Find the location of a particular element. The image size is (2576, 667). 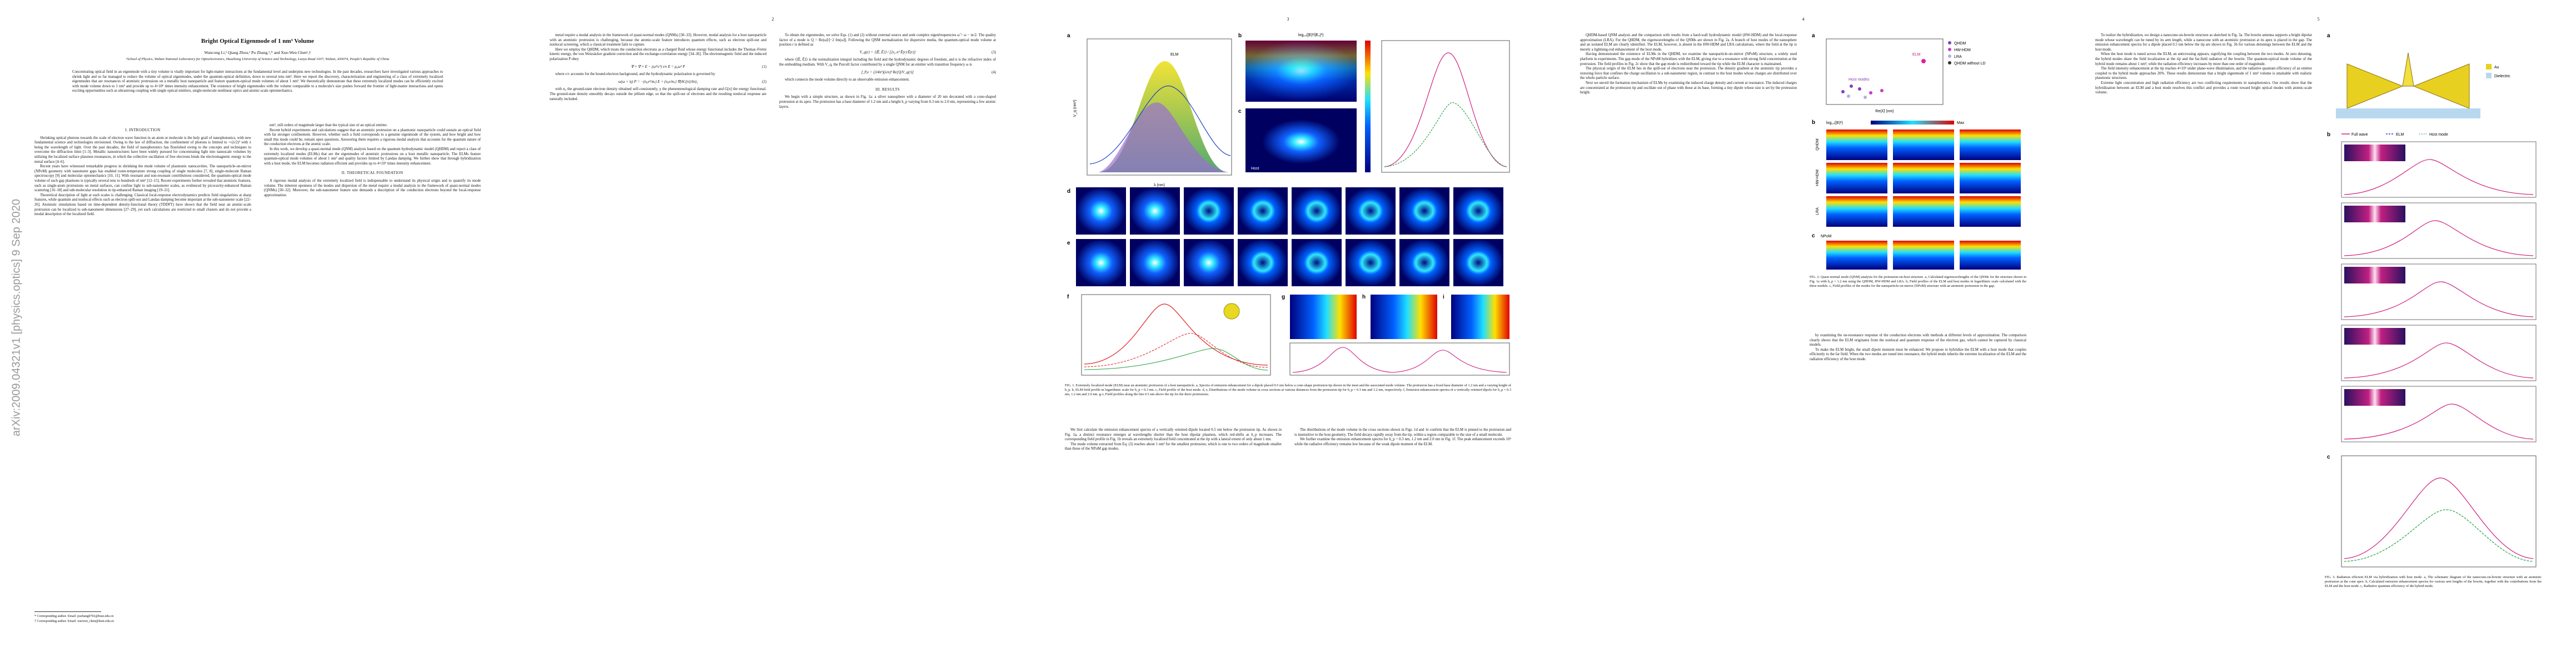

legend-label: Host mode is located at coordinates (2438, 135).